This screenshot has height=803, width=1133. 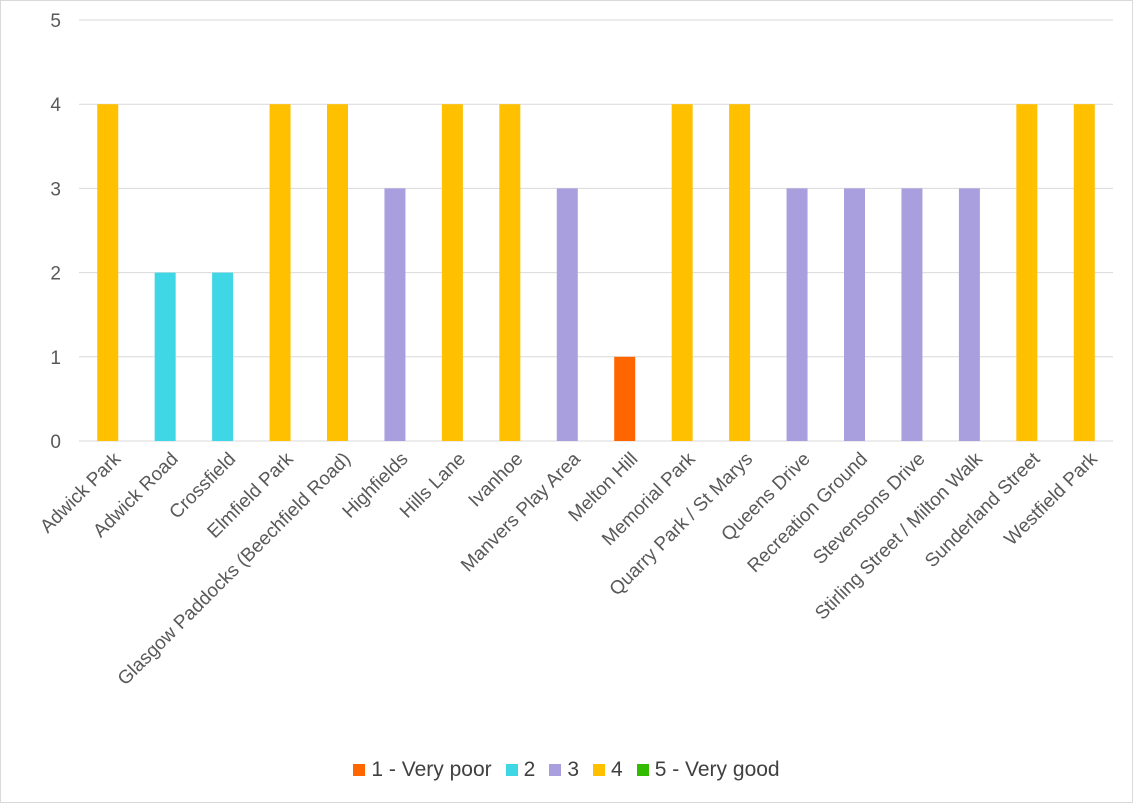 I want to click on legend-item: 1 - Very poor, so click(x=422, y=770).